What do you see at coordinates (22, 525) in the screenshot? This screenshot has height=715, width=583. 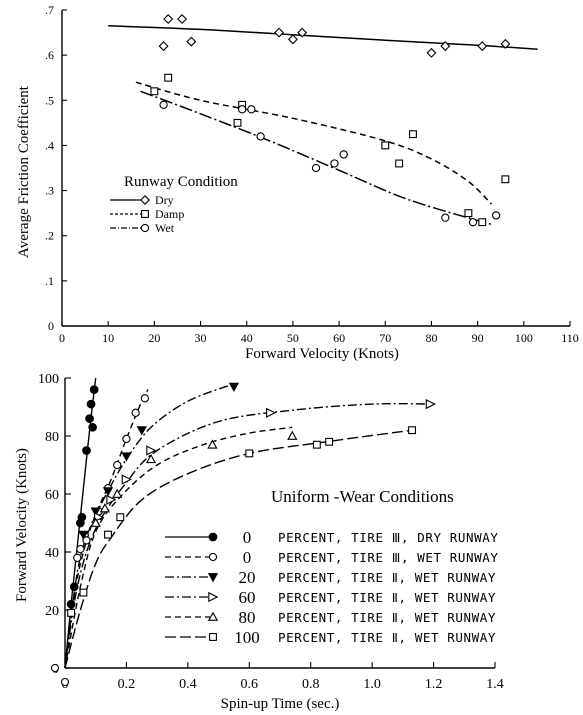 I see `bottom-y-axis-label: Forward Velocity (Knots)` at bounding box center [22, 525].